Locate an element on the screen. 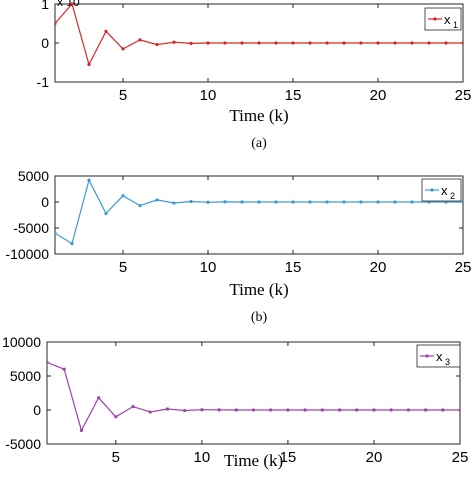 The height and width of the screenshot is (479, 474). panel-caption: (a) is located at coordinates (259, 143).